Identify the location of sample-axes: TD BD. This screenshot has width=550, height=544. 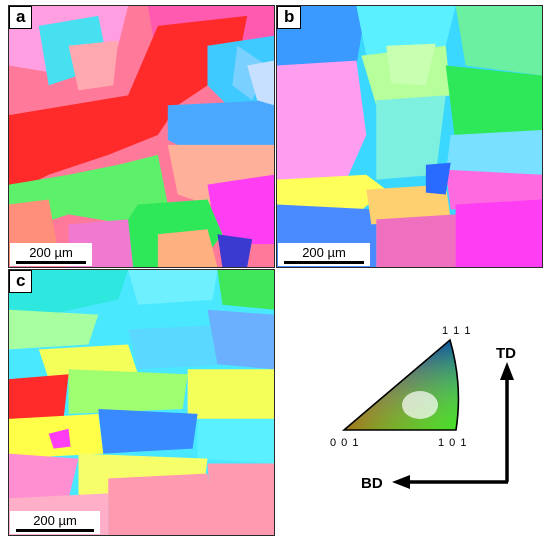
(438, 418).